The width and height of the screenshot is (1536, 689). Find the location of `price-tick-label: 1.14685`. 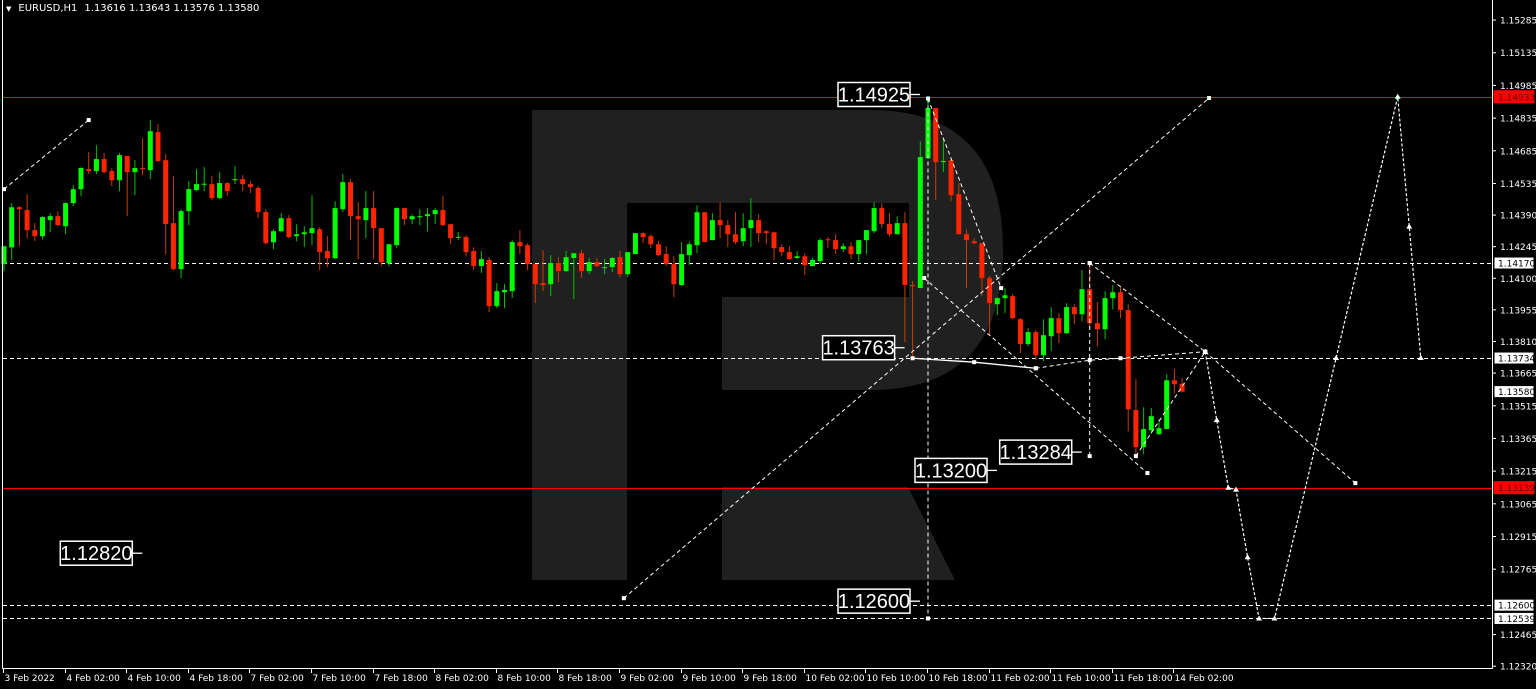

price-tick-label: 1.14685 is located at coordinates (1518, 152).